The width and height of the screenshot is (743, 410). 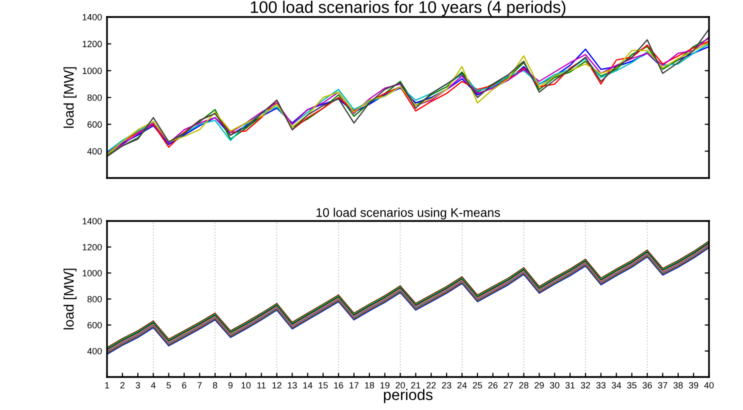 What do you see at coordinates (200, 385) in the screenshot?
I see `x-tick-label: 7` at bounding box center [200, 385].